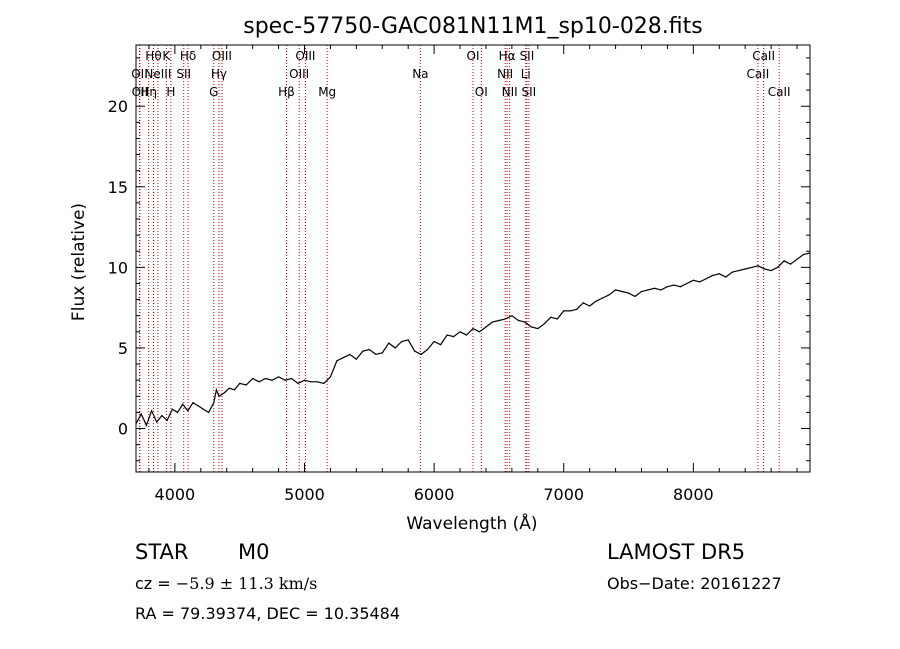  I want to click on line-marker-label-20: Hα, so click(507, 56).